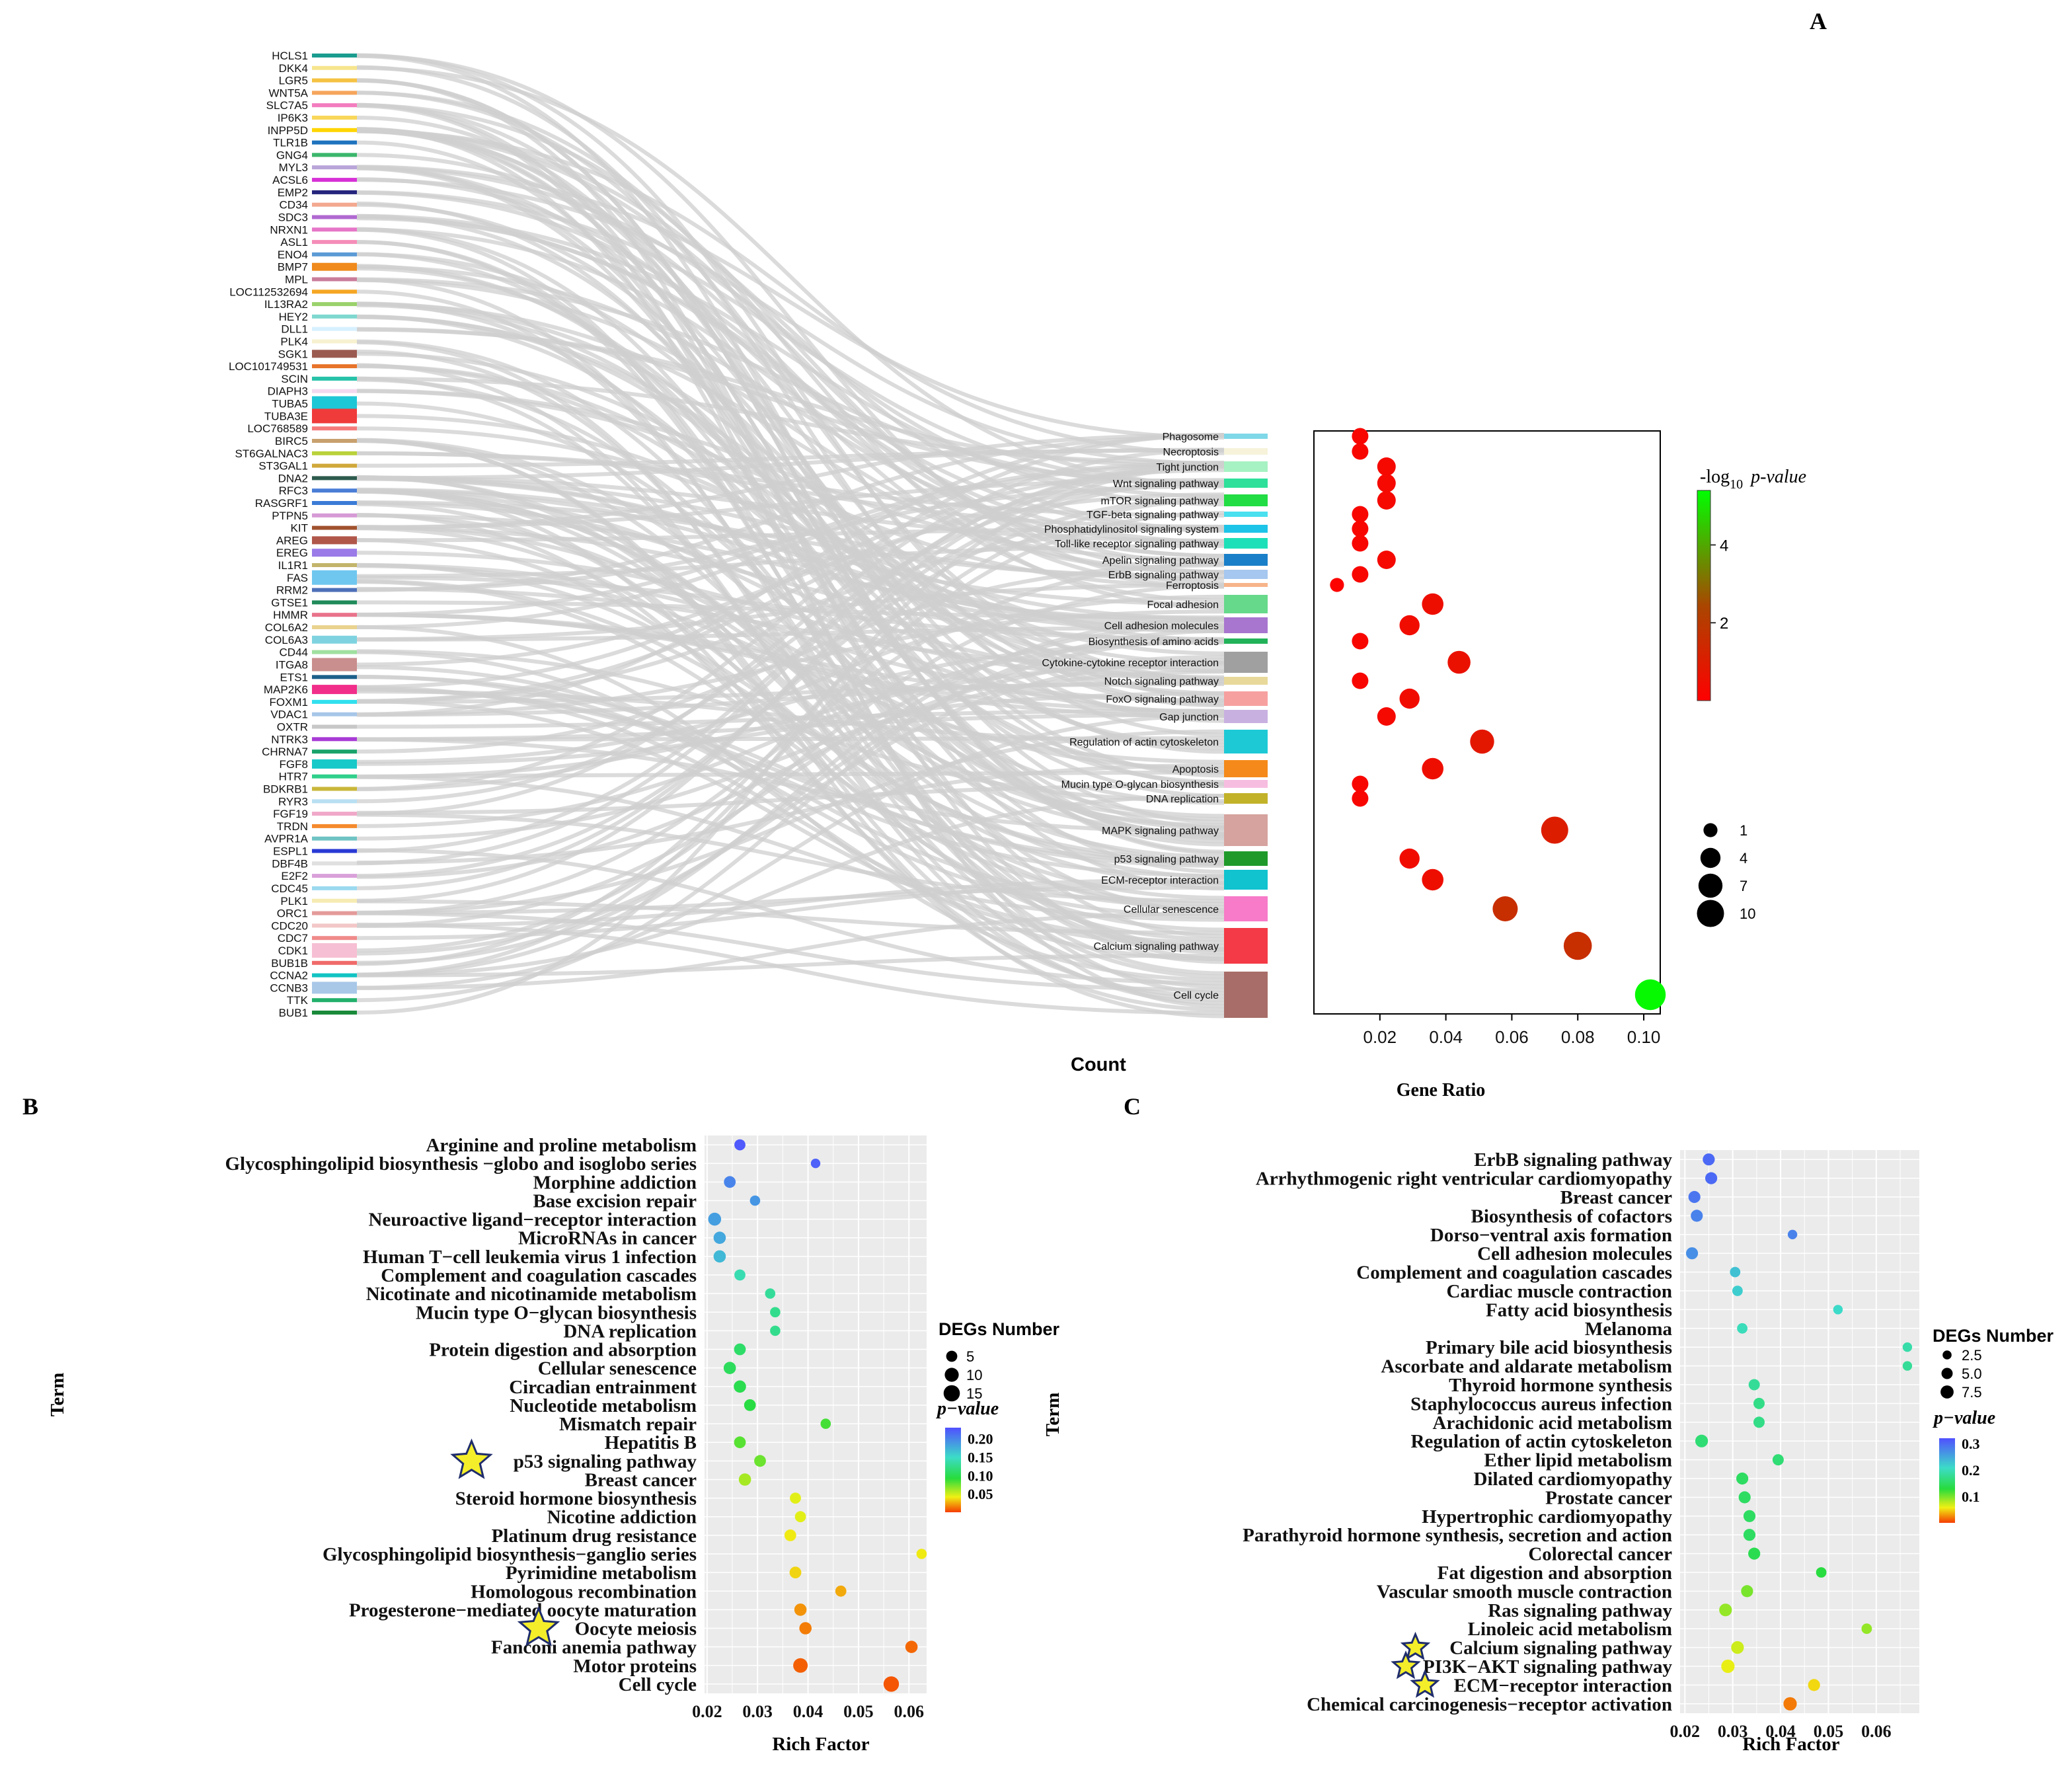 Image resolution: width=2072 pixels, height=1774 pixels. What do you see at coordinates (334, 900) in the screenshot?
I see `gene-bar-plk1` at bounding box center [334, 900].